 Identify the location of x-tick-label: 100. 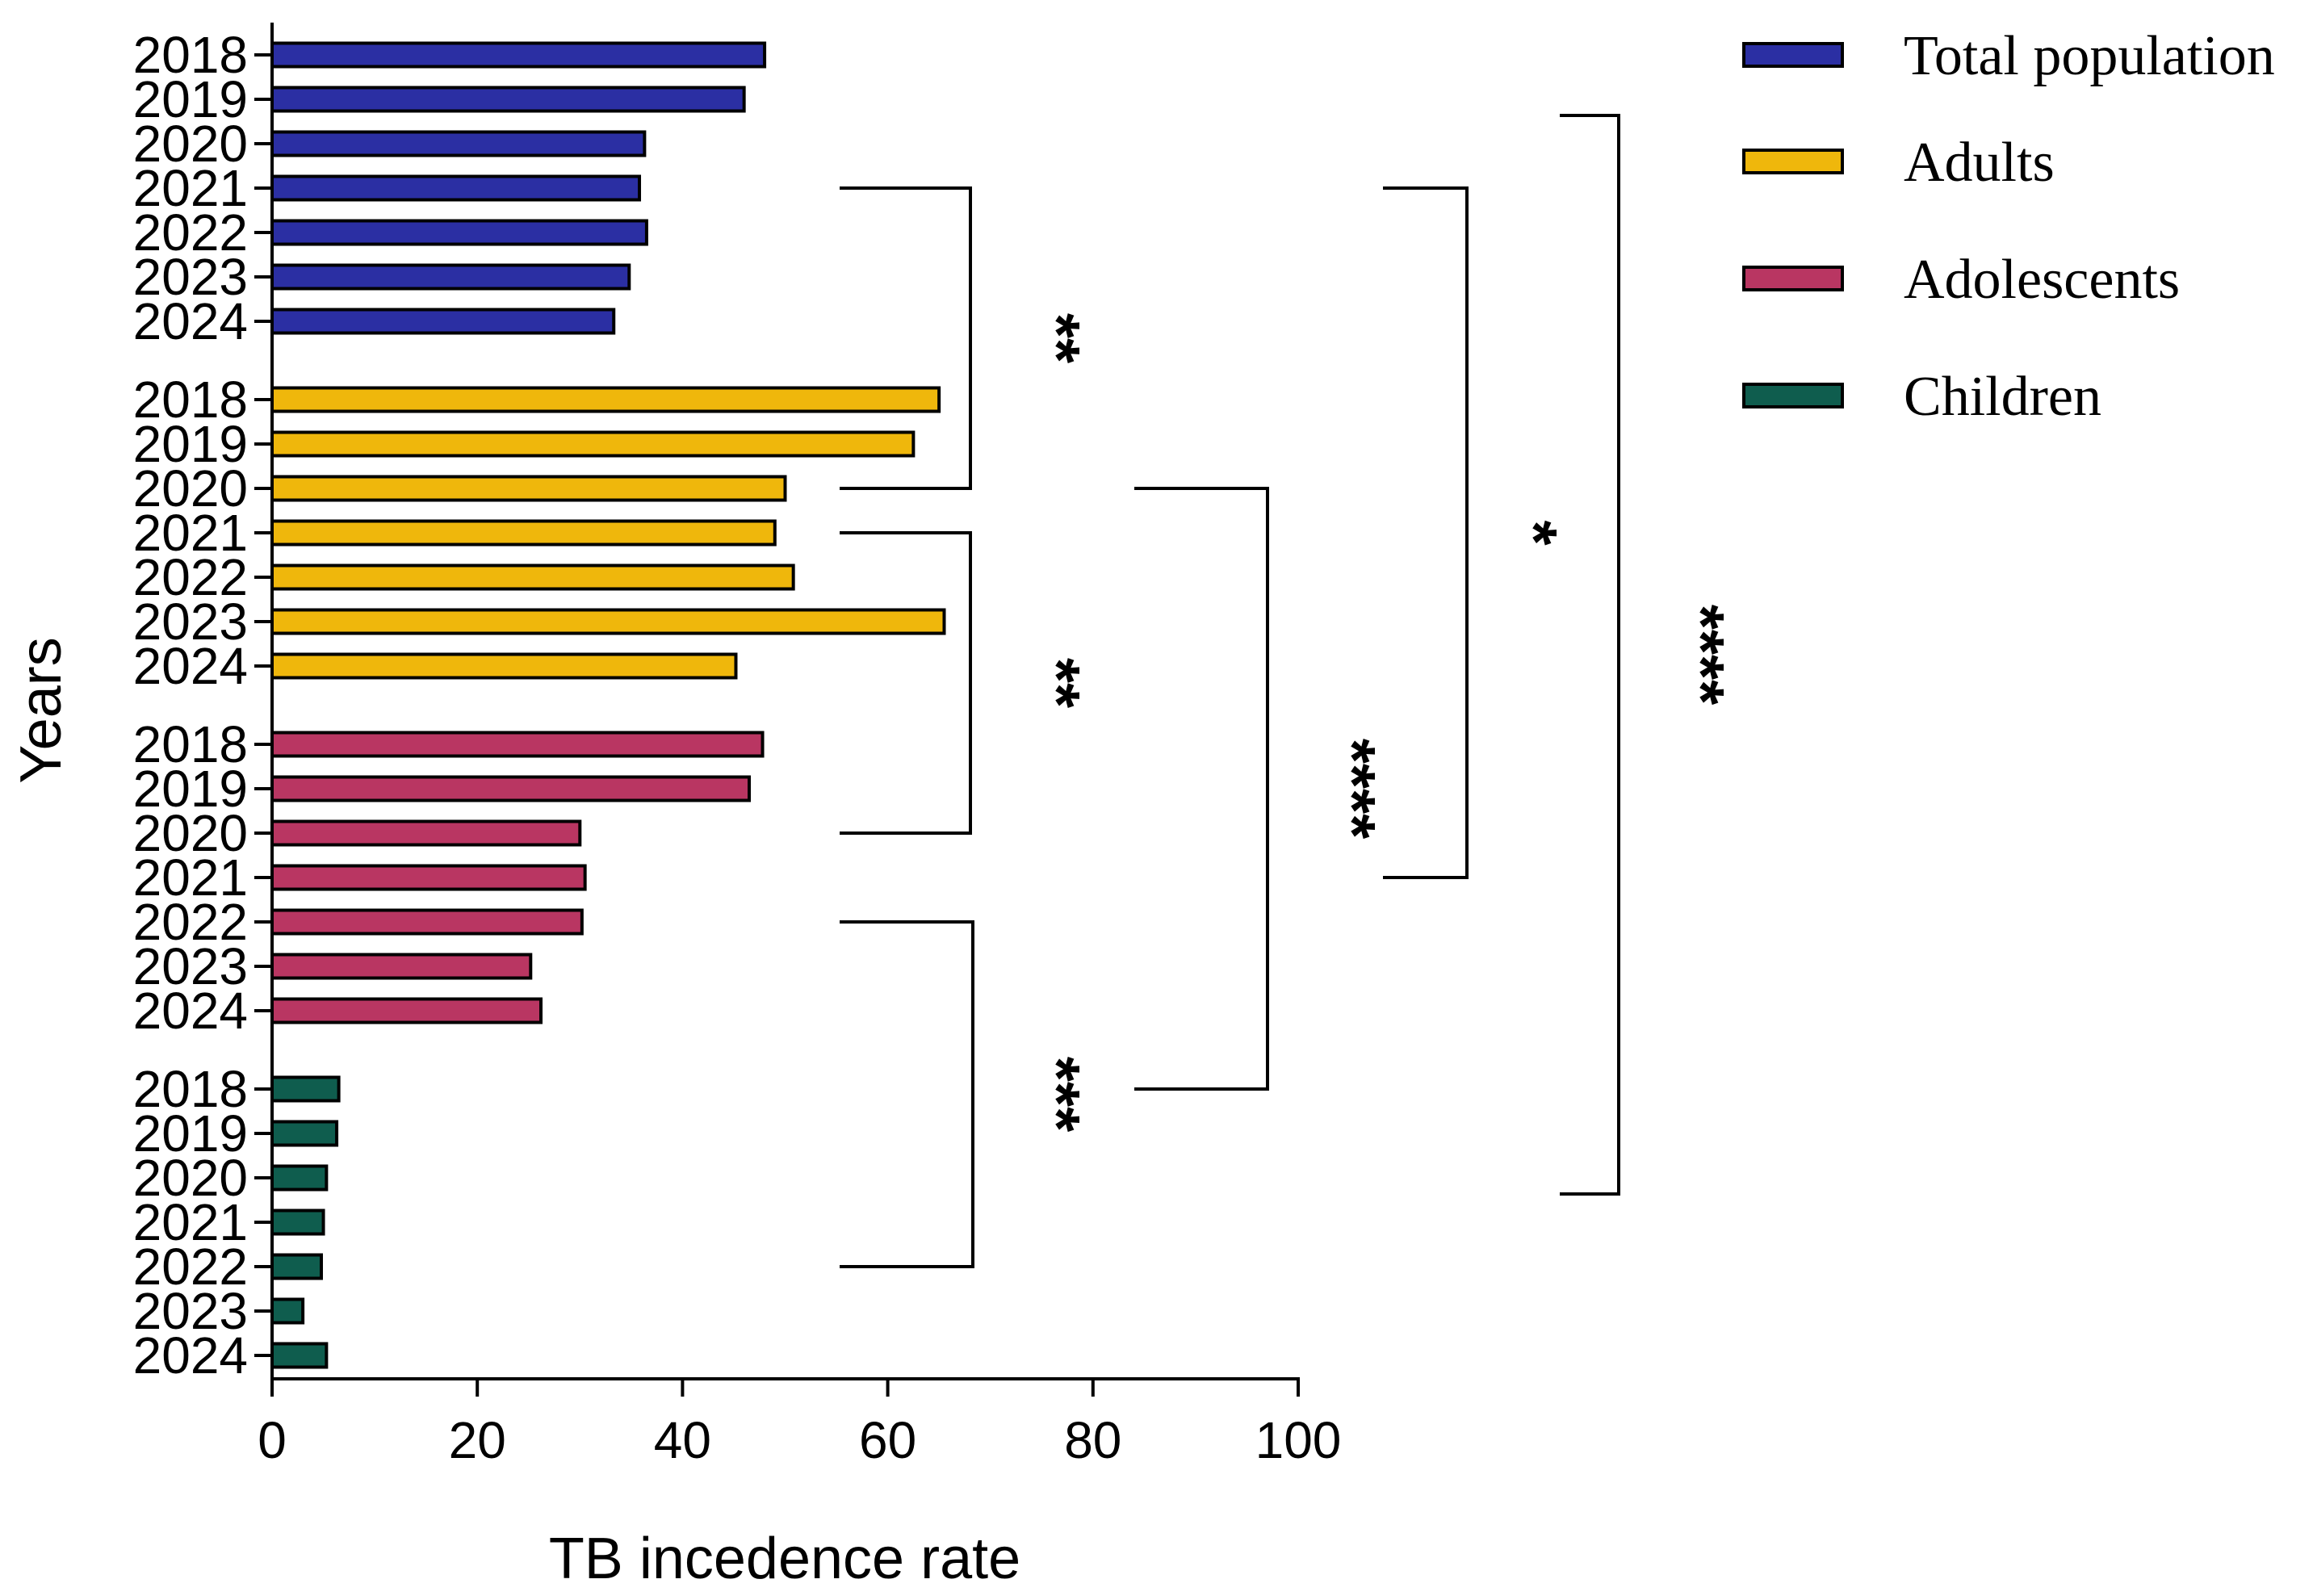
(1298, 1440).